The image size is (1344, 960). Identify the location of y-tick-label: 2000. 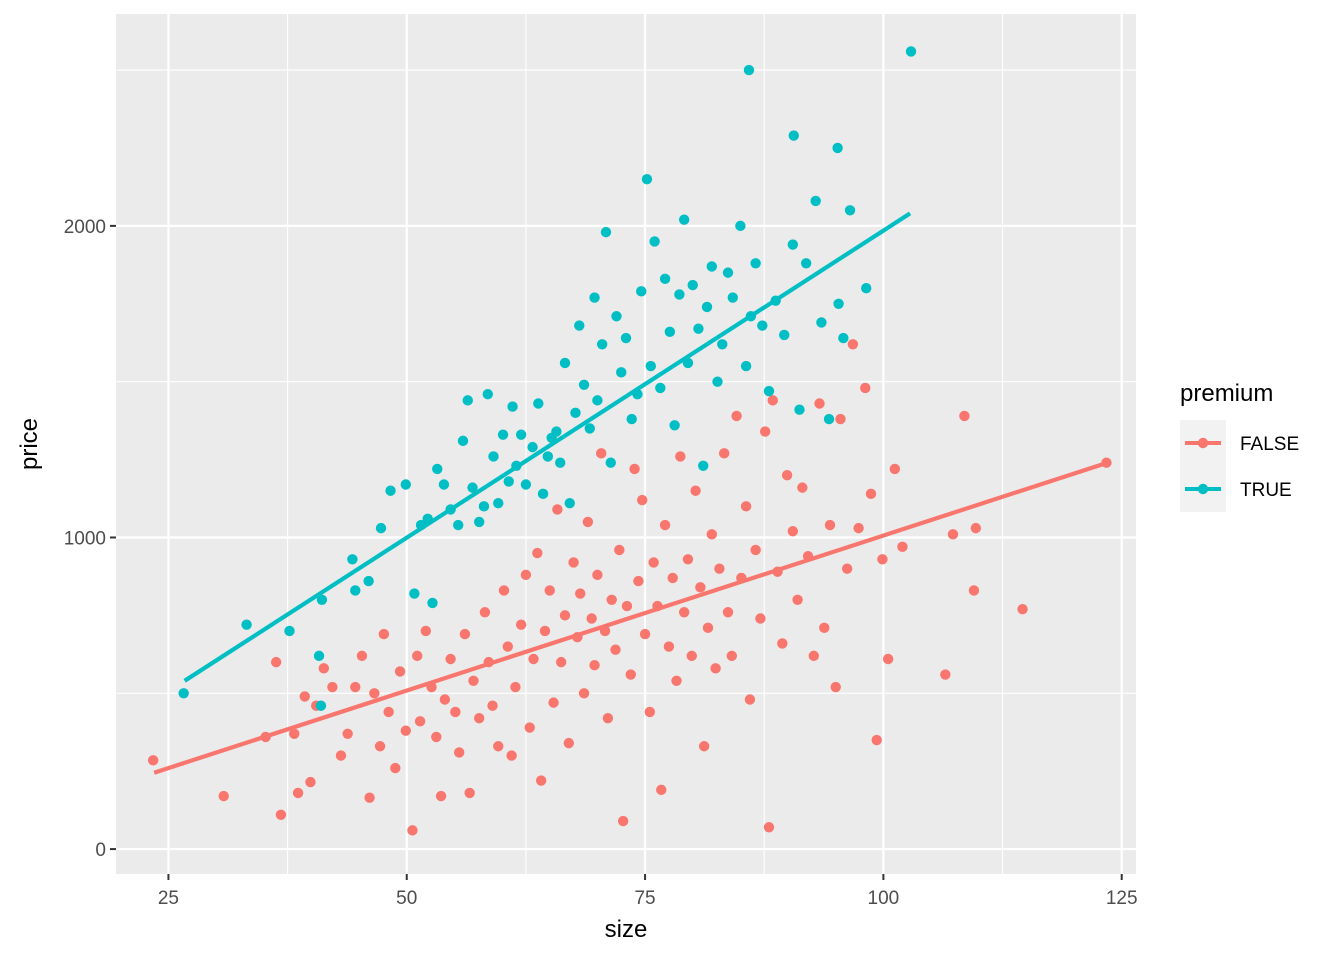
(85, 227).